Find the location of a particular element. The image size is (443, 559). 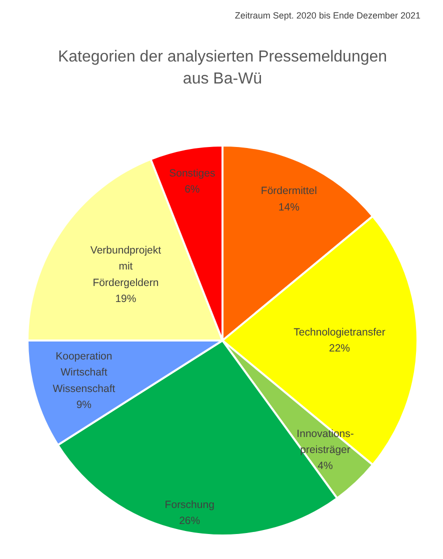

data-label: 19% is located at coordinates (125, 299).